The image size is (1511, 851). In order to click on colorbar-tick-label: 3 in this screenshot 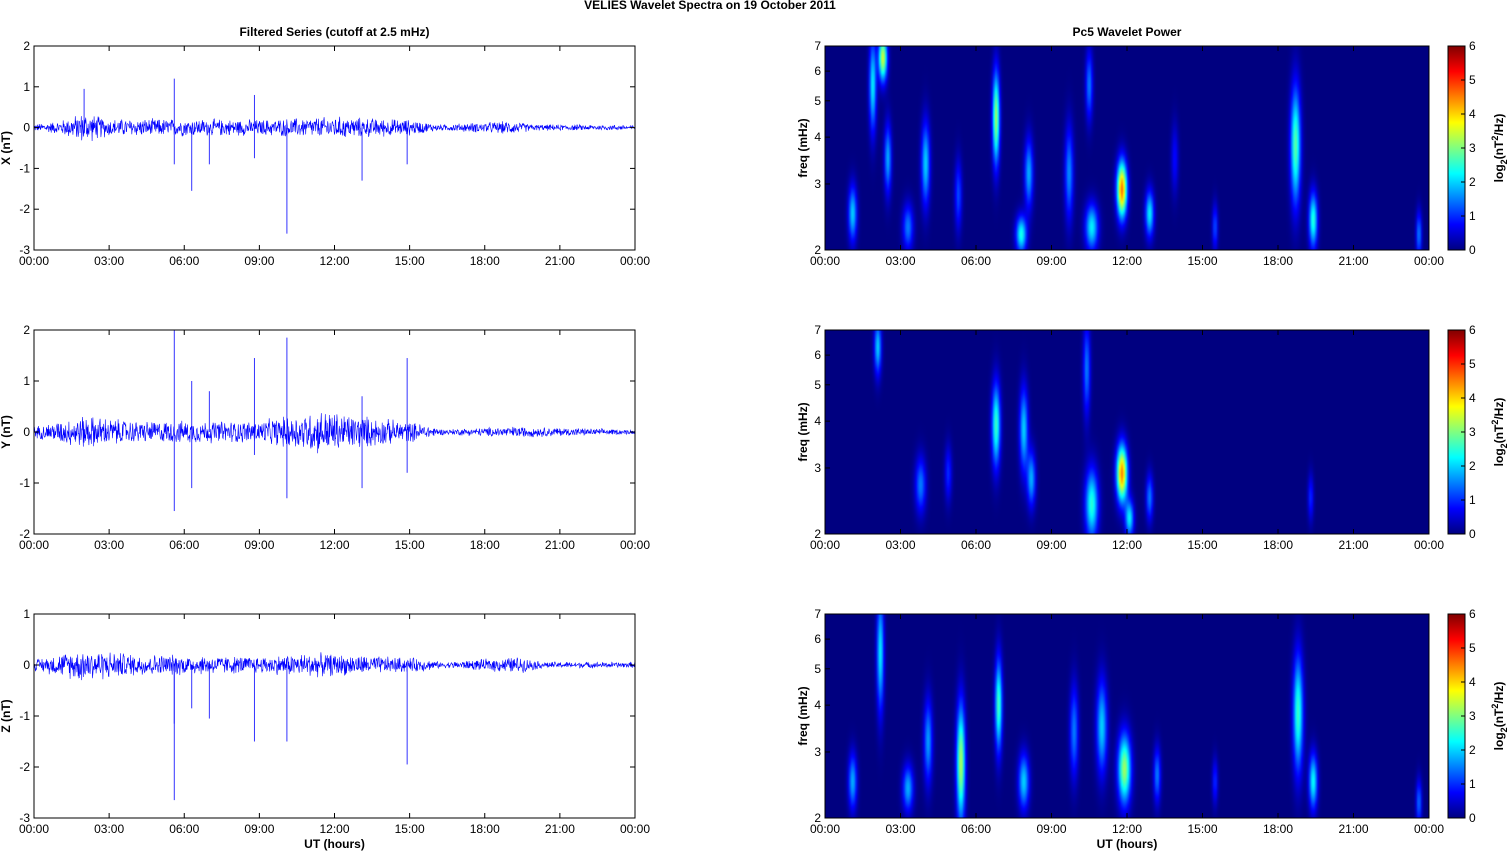, I will do `click(1472, 148)`.